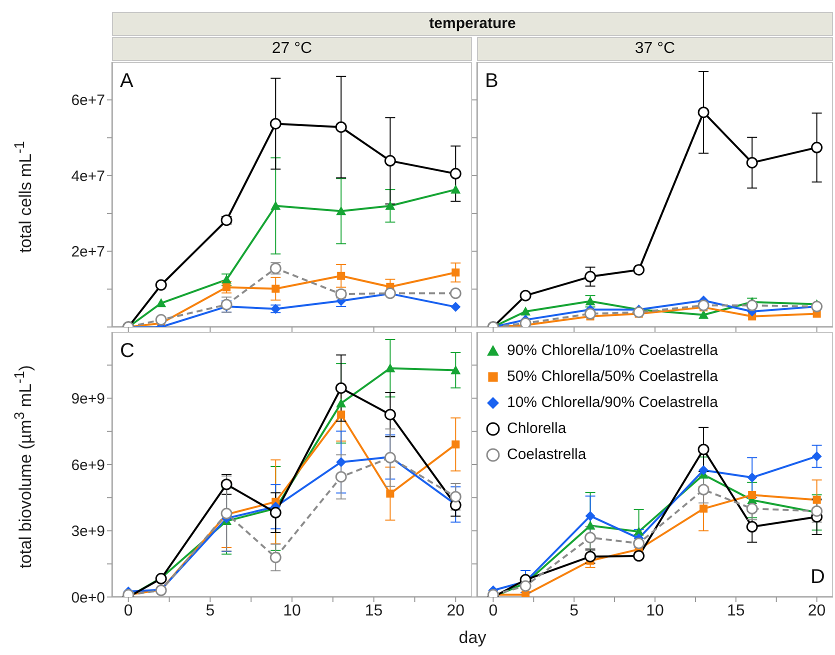 The height and width of the screenshot is (655, 835). I want to click on legend-label: 90% Chlorella/10% Coelastrella, so click(612, 351).